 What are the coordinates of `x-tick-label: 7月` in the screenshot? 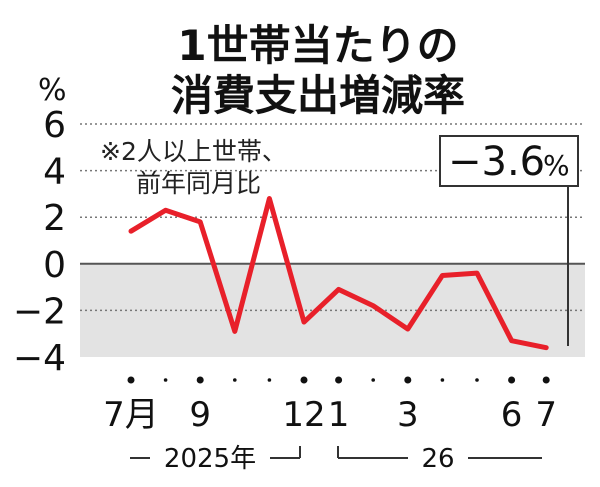 It's located at (131, 415).